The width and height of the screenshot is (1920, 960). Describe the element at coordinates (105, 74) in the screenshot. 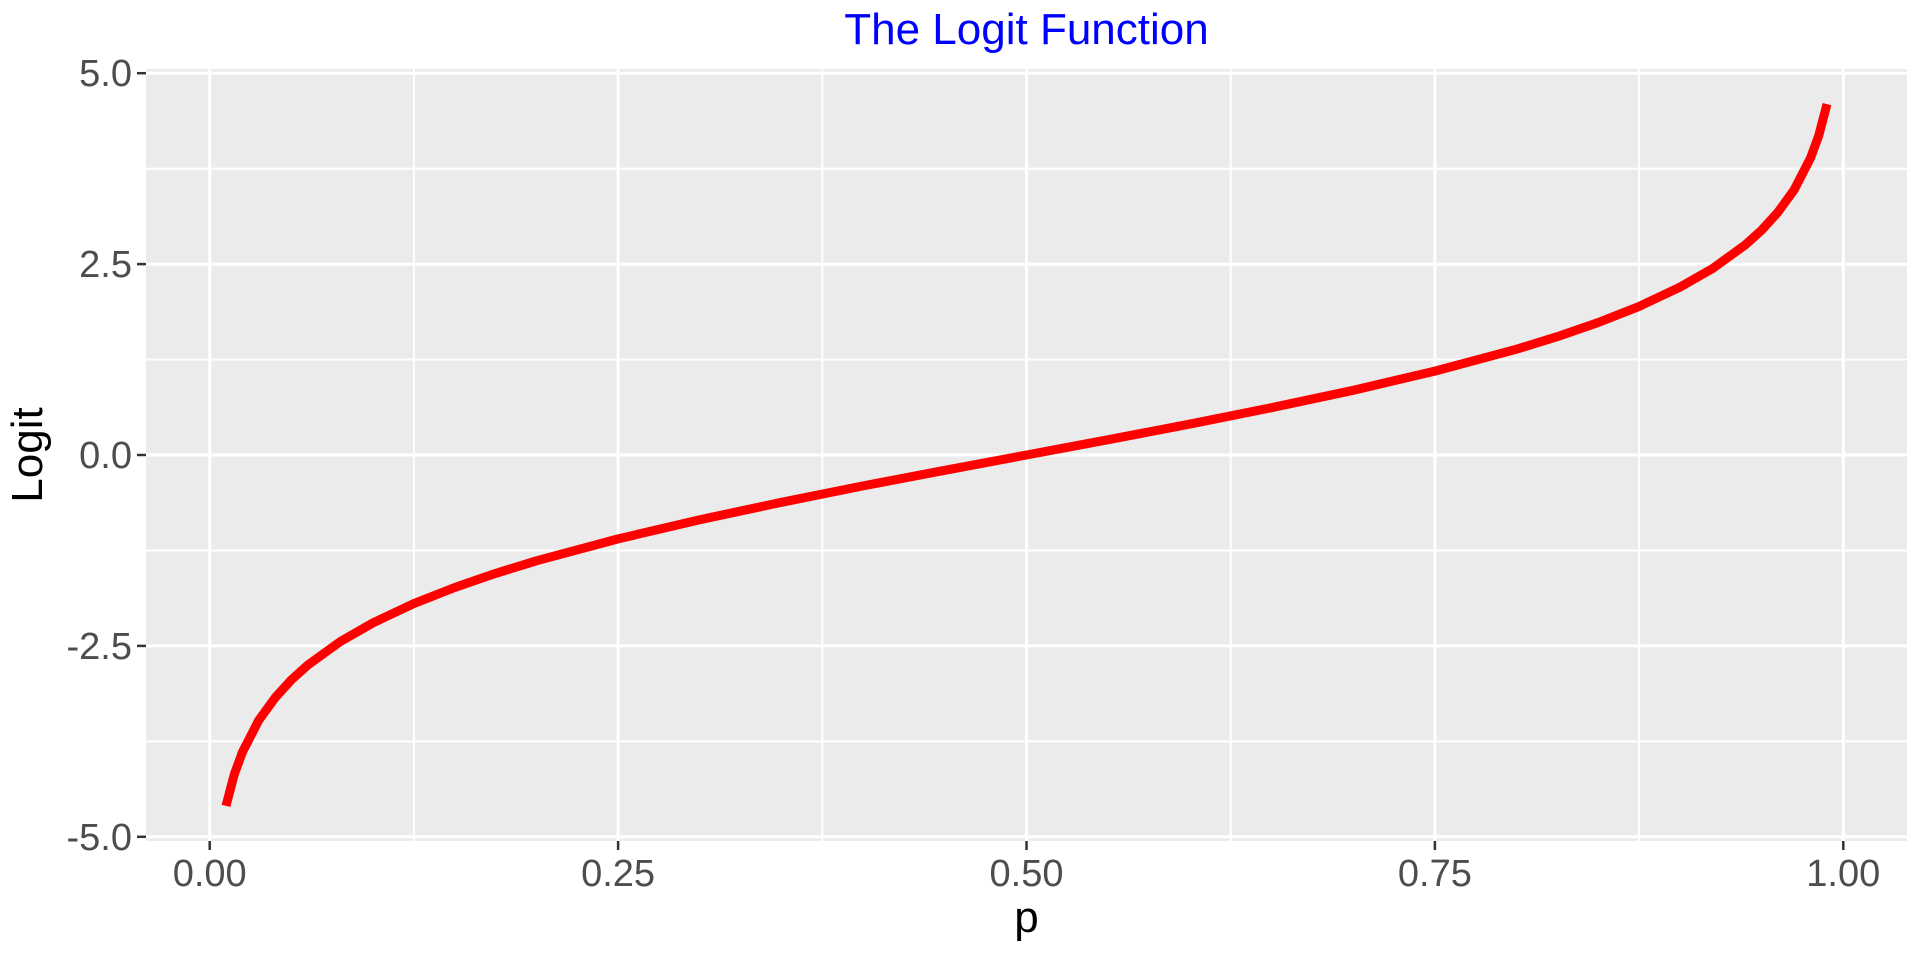

I see `y-tick-label: 5.0` at that location.